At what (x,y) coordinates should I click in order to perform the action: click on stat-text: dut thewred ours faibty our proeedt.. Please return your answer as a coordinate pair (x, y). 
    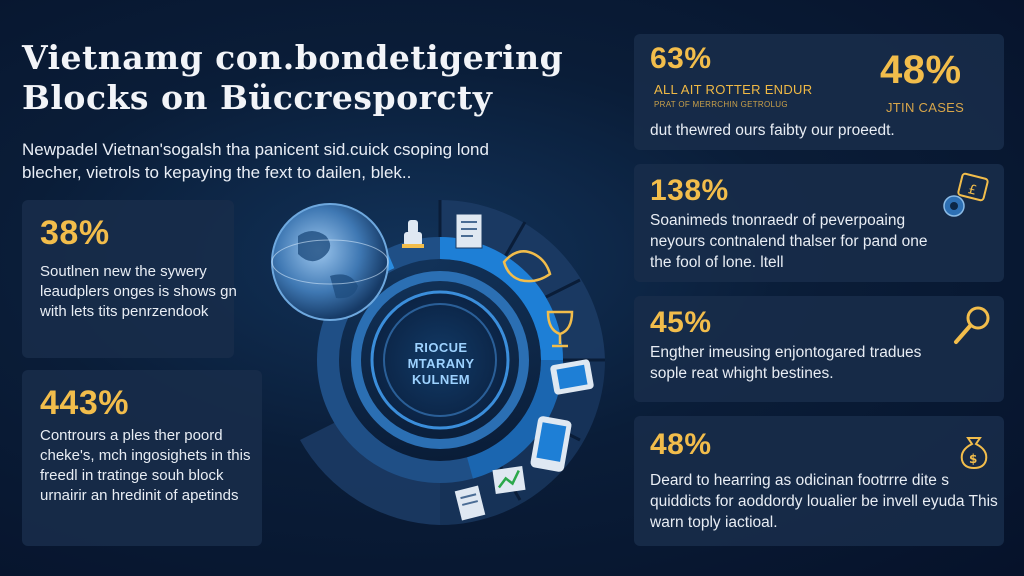
    Looking at the image, I should click on (772, 130).